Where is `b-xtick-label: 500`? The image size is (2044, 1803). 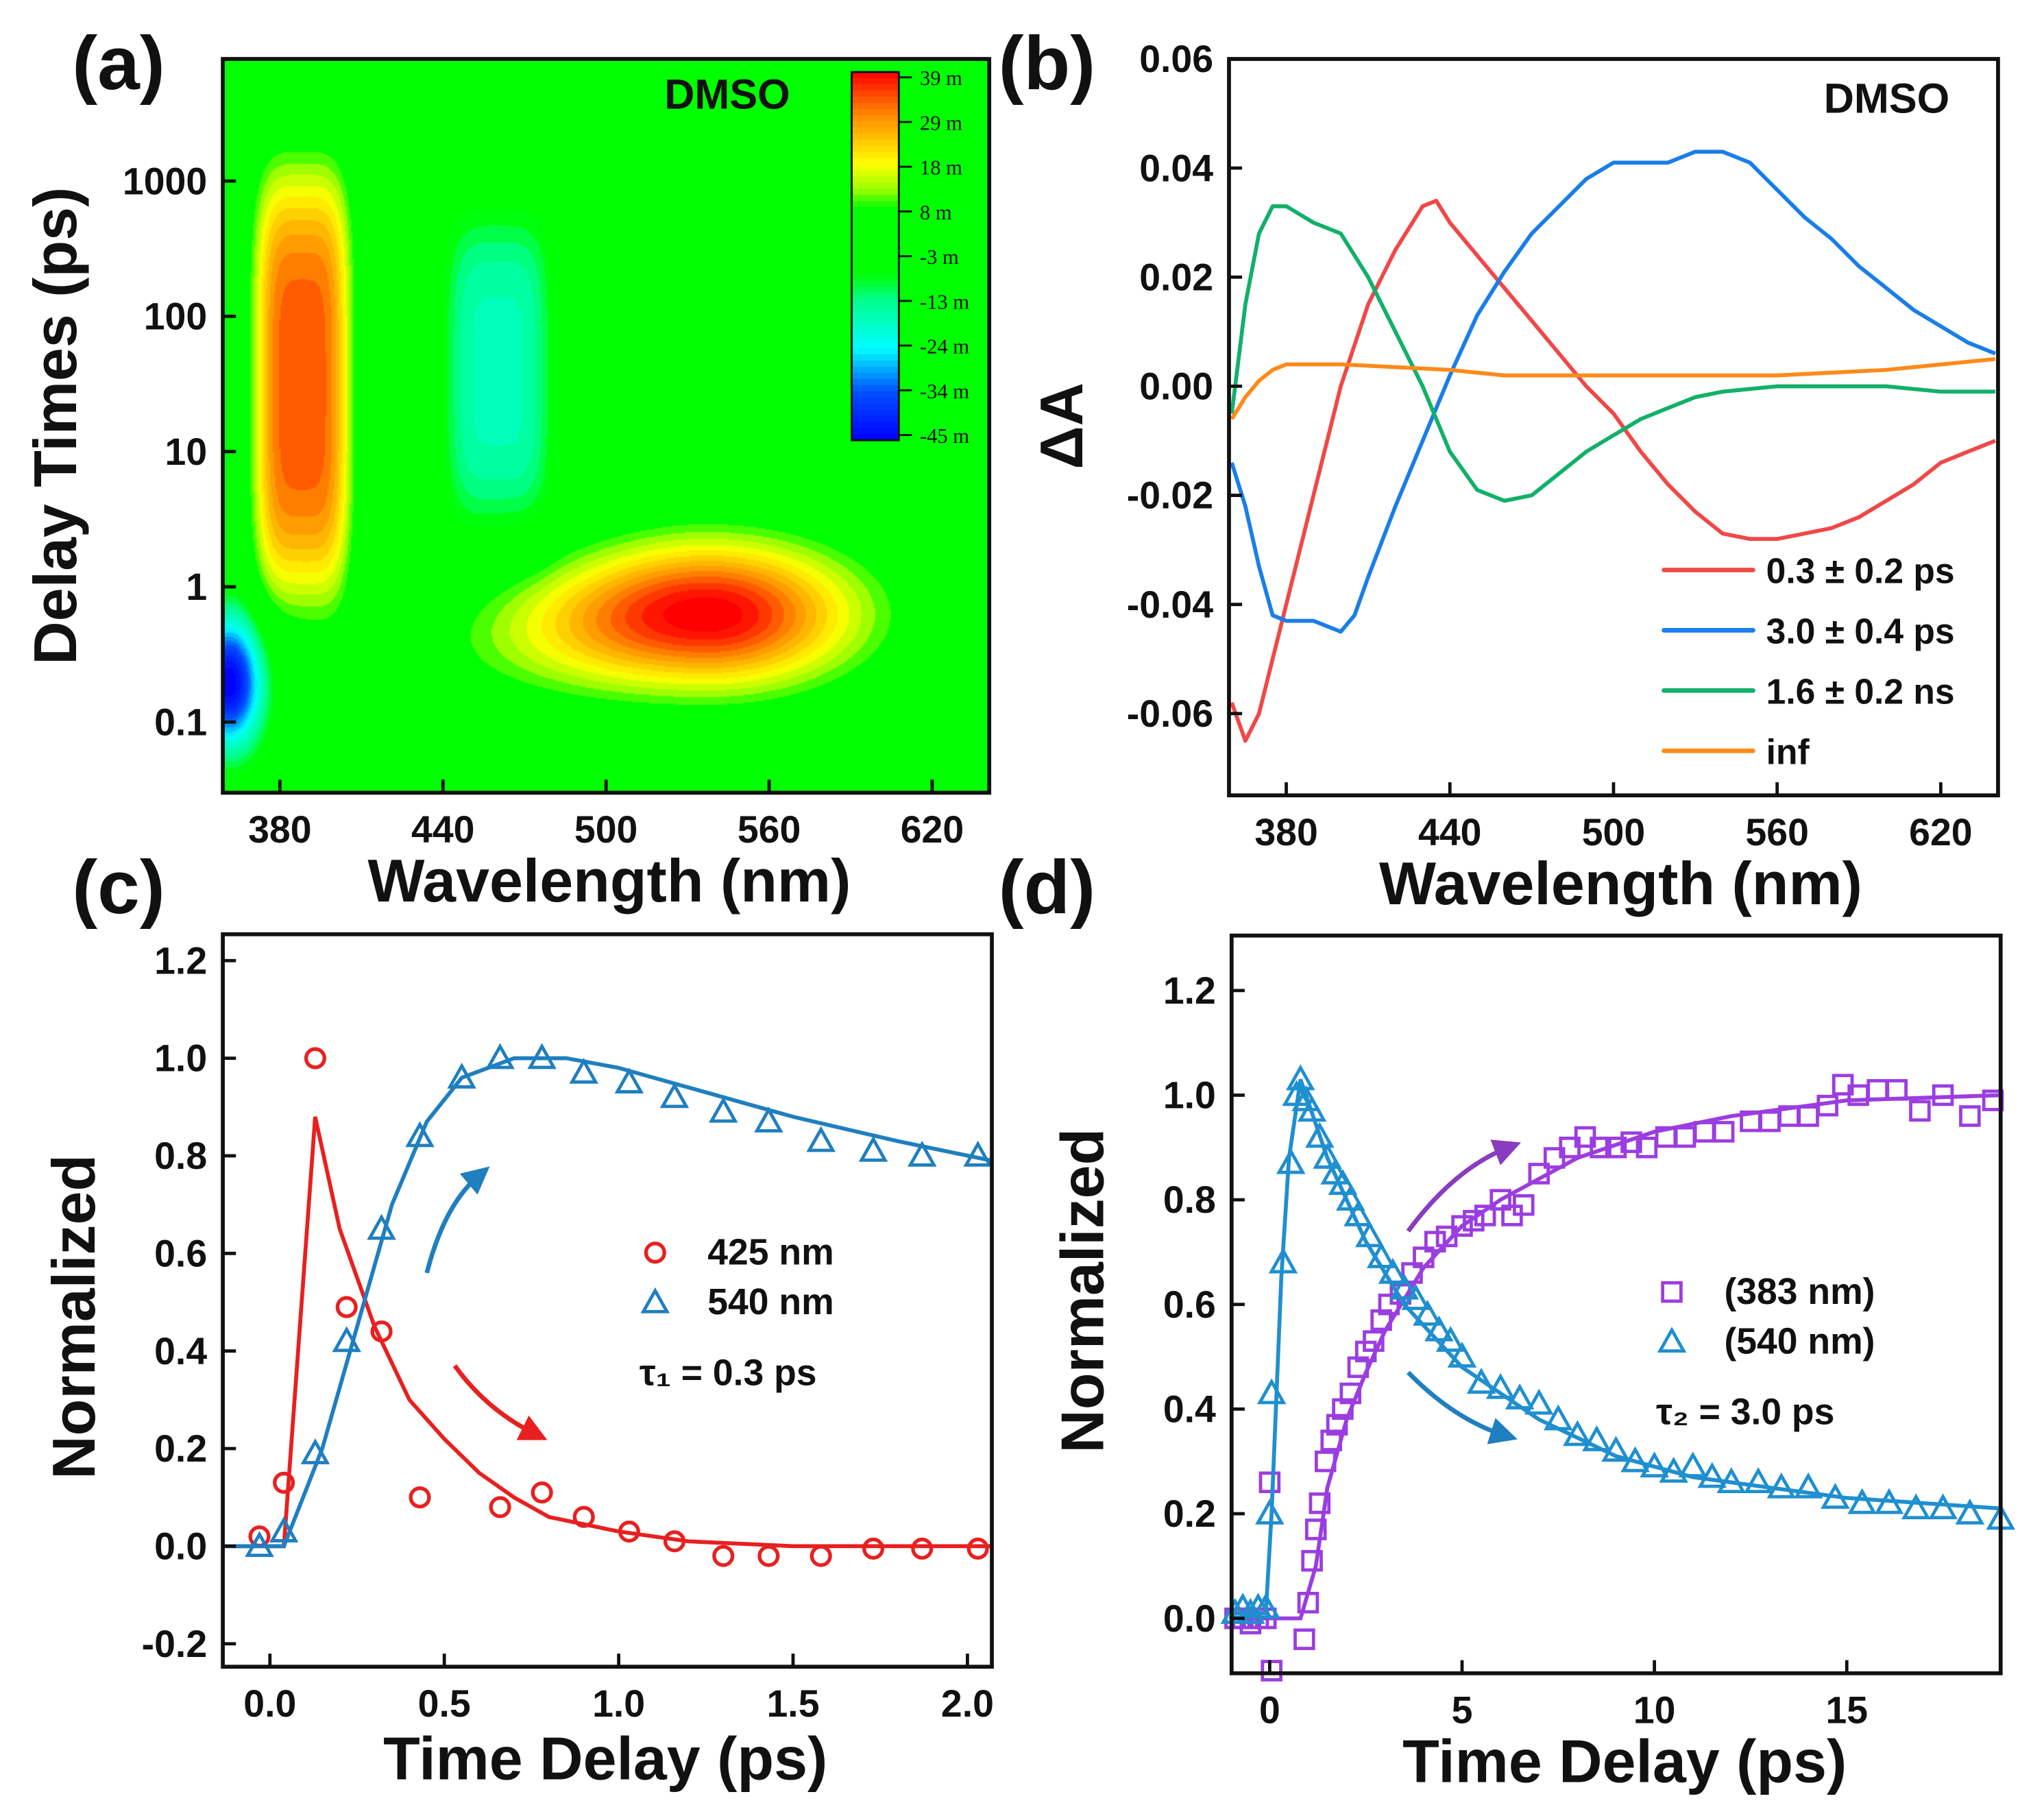 b-xtick-label: 500 is located at coordinates (1613, 832).